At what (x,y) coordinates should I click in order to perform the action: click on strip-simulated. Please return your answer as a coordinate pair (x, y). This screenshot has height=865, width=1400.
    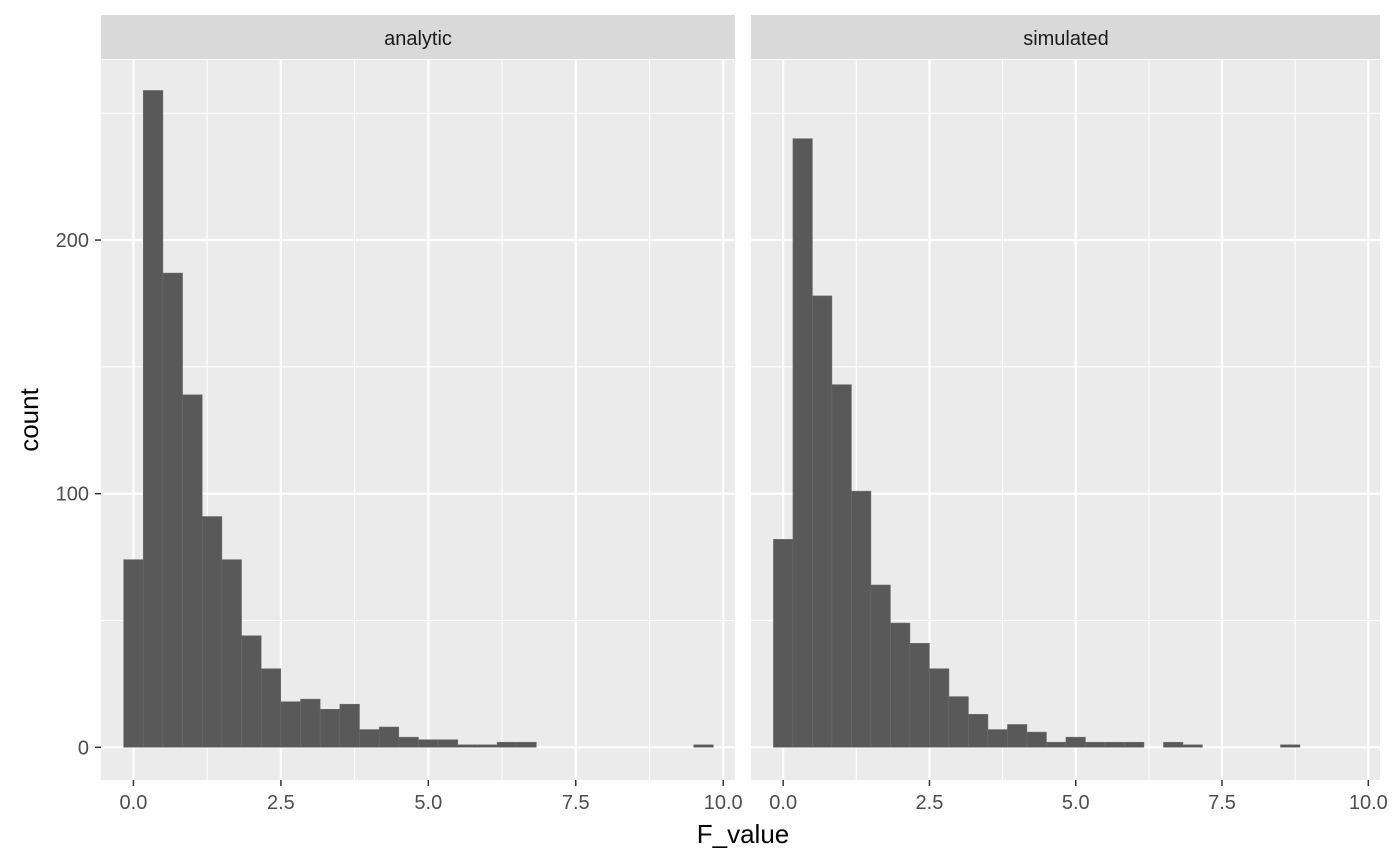
    Looking at the image, I should click on (1065, 37).